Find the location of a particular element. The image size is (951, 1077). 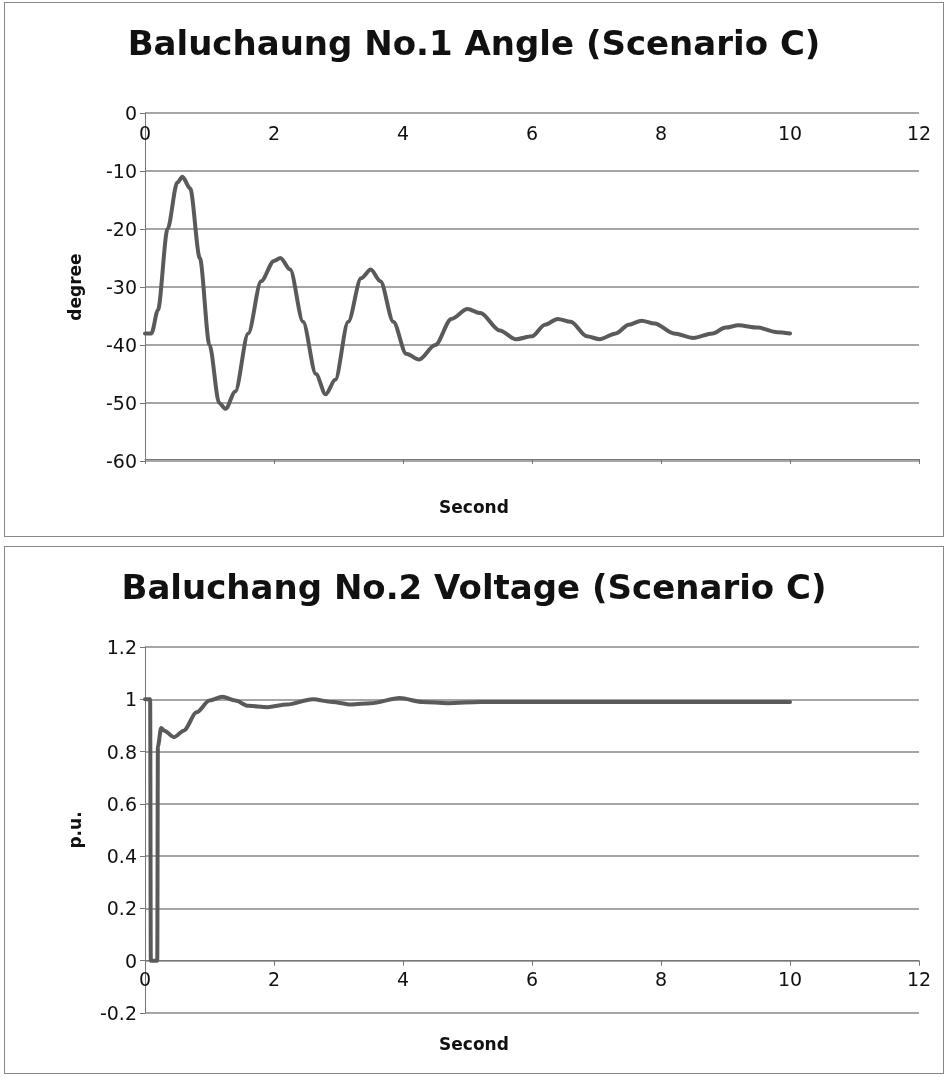

chart-title: Baluchaung No.1 Angle (Scenario C) is located at coordinates (474, 43).